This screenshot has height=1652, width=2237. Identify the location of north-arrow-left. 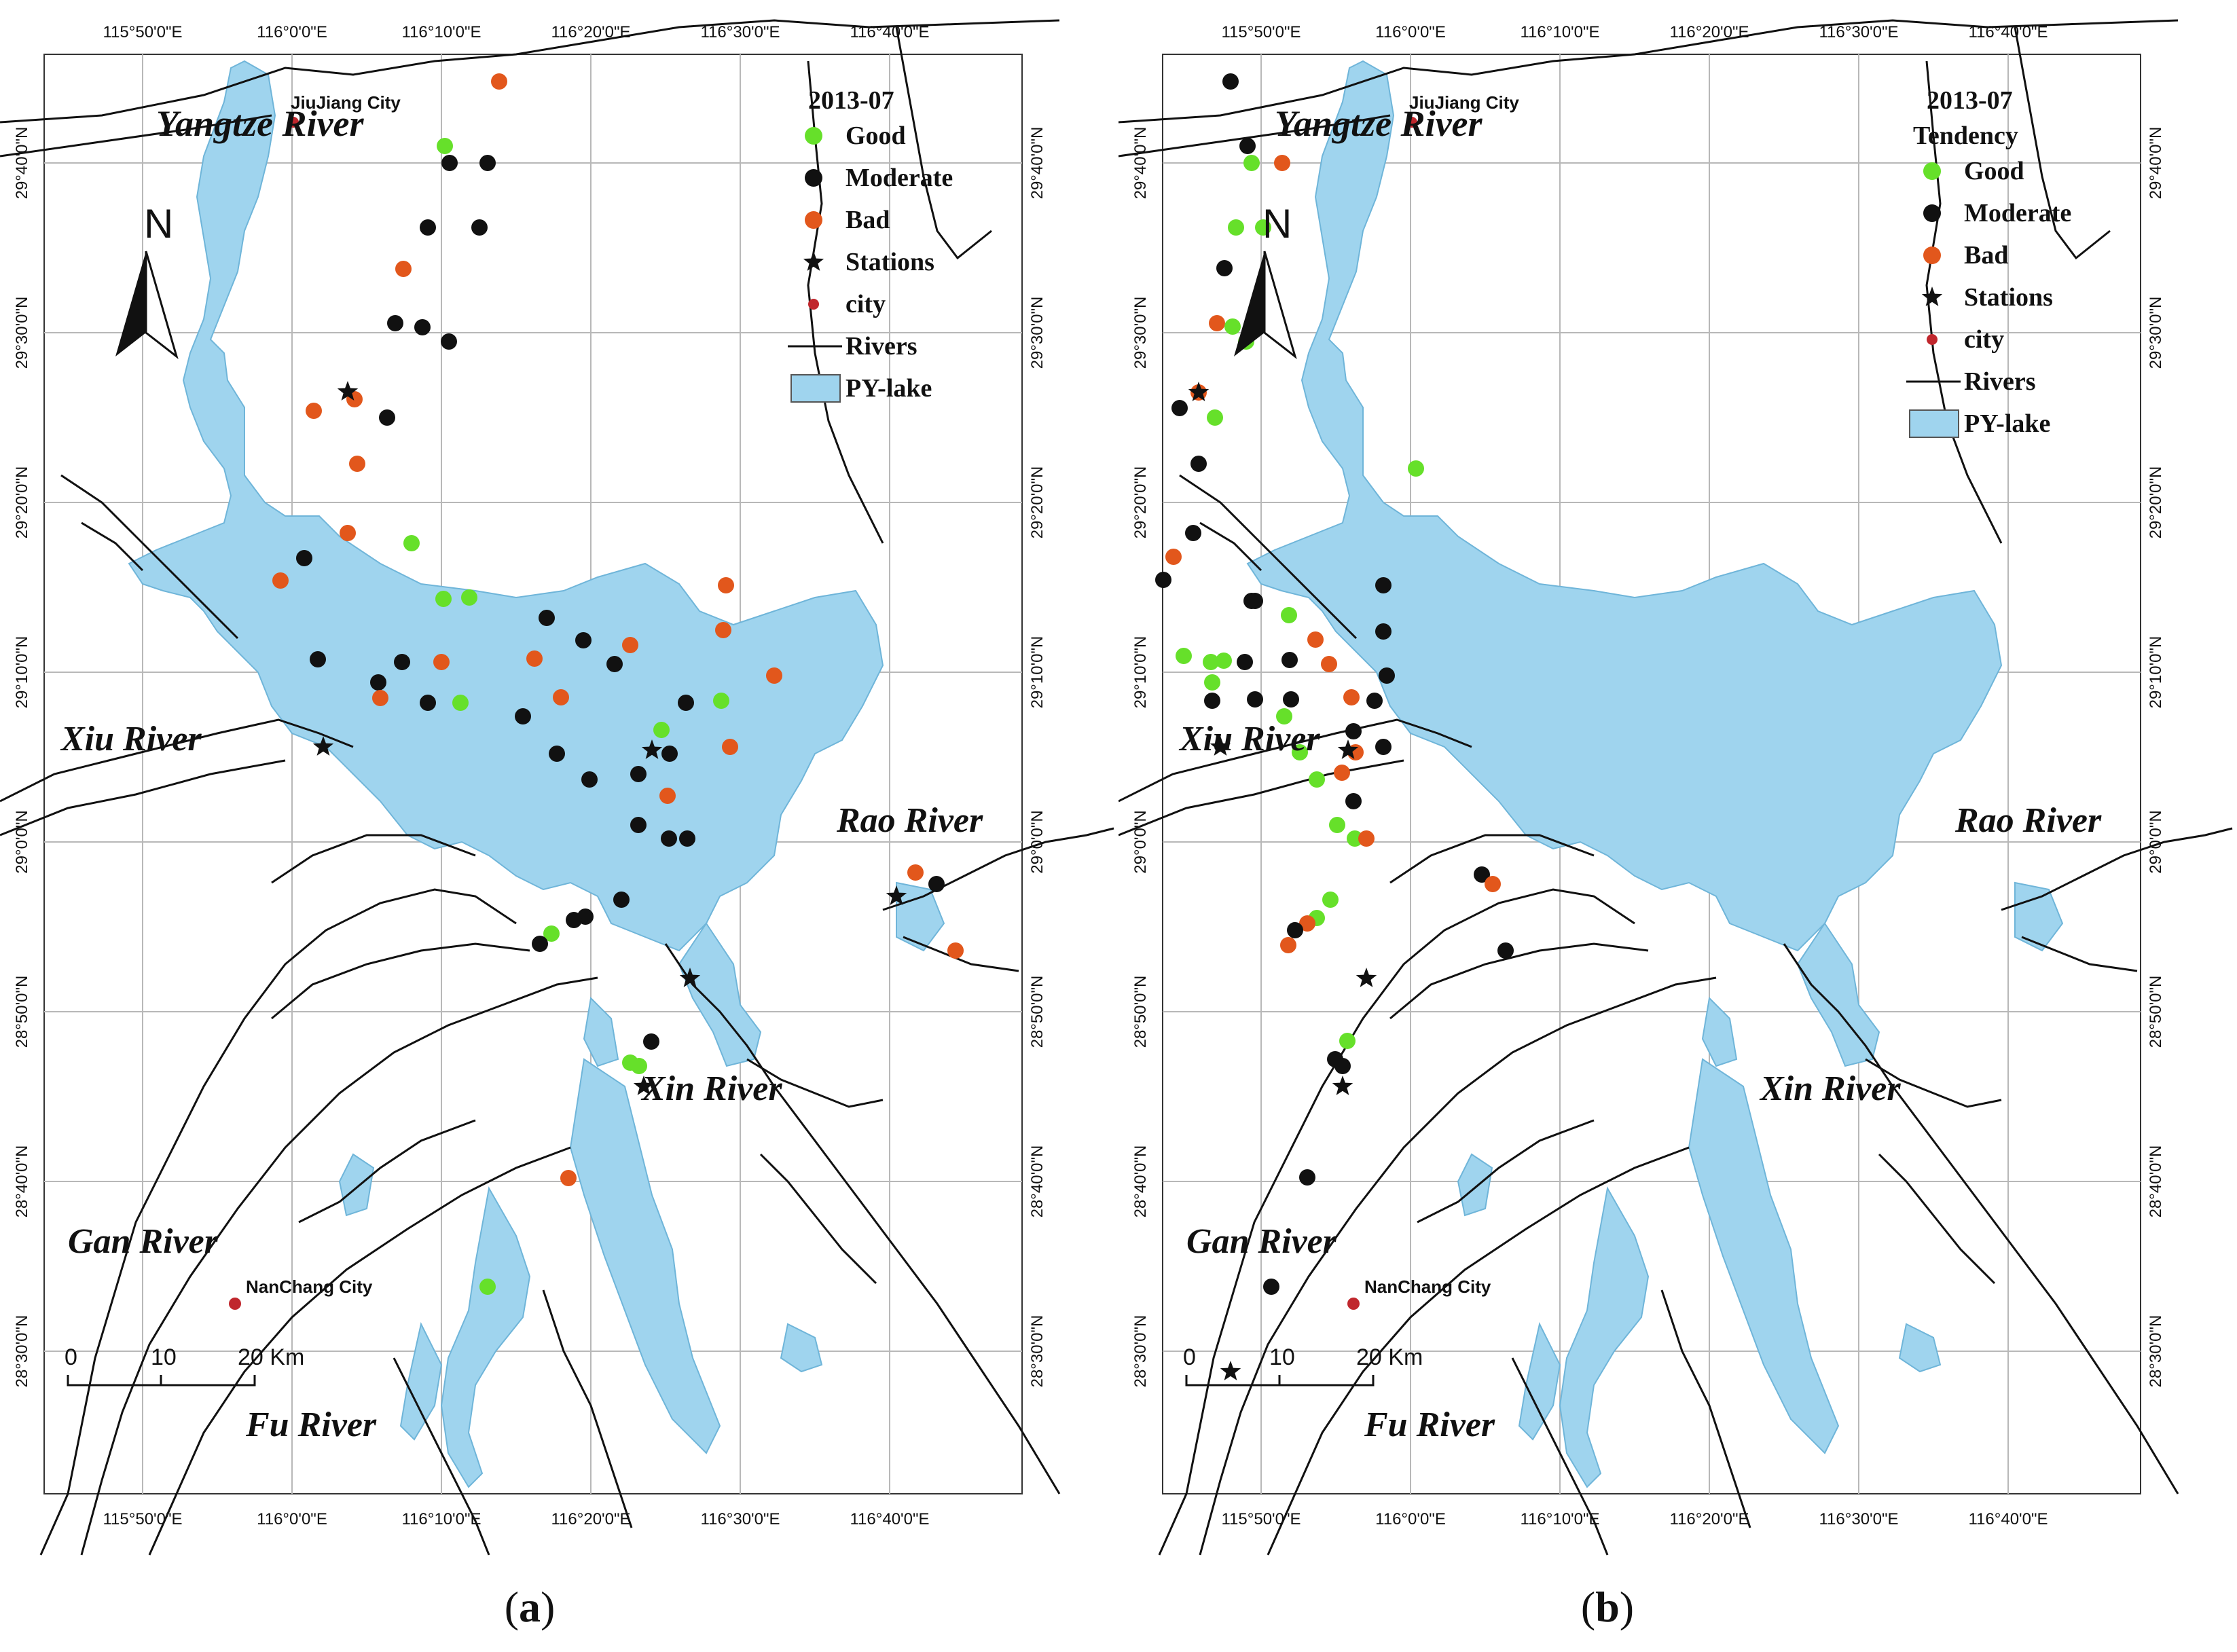
(130, 303).